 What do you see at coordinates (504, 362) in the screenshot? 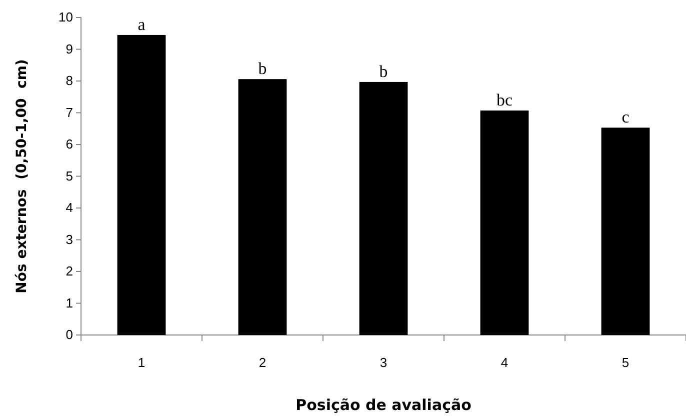
I see `x-tick-label: 4` at bounding box center [504, 362].